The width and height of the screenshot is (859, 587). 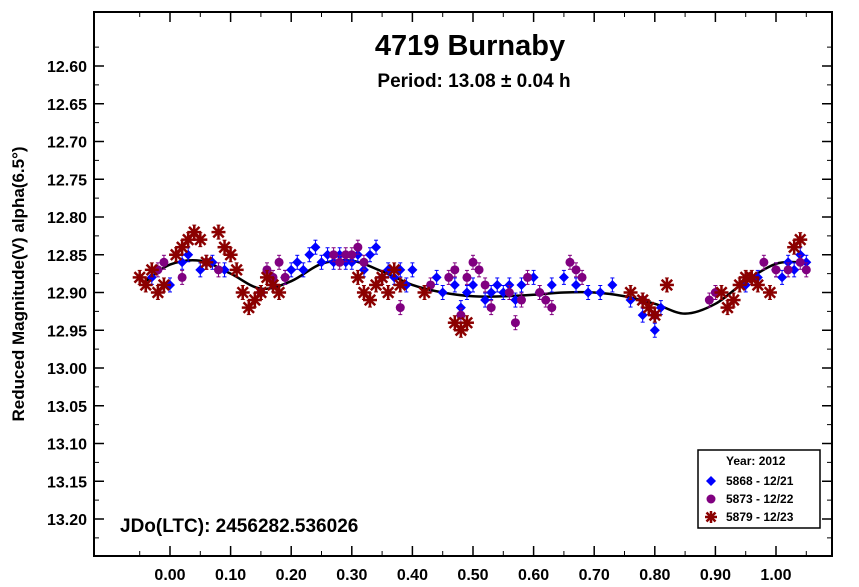 I want to click on y-tick-label: 13.10, so click(x=67, y=445).